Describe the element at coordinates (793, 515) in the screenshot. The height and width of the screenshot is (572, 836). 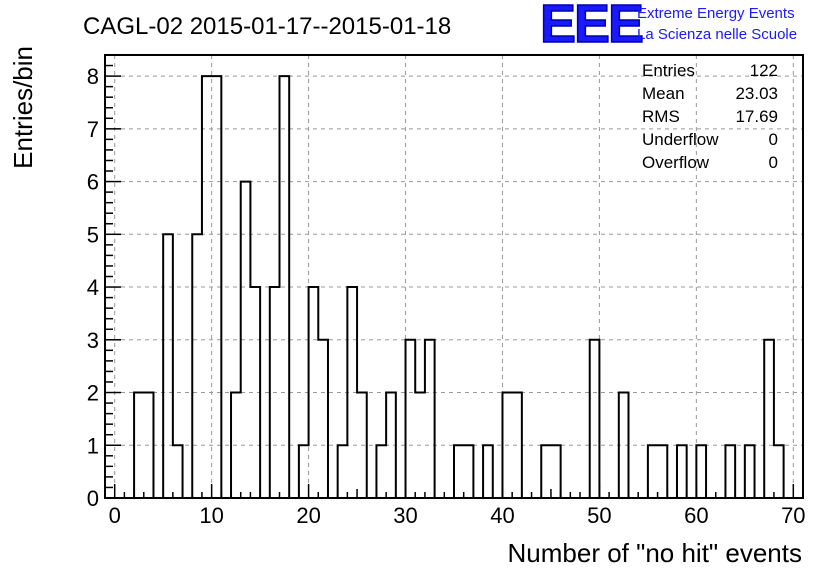
I see `x-tick-label: 70` at that location.